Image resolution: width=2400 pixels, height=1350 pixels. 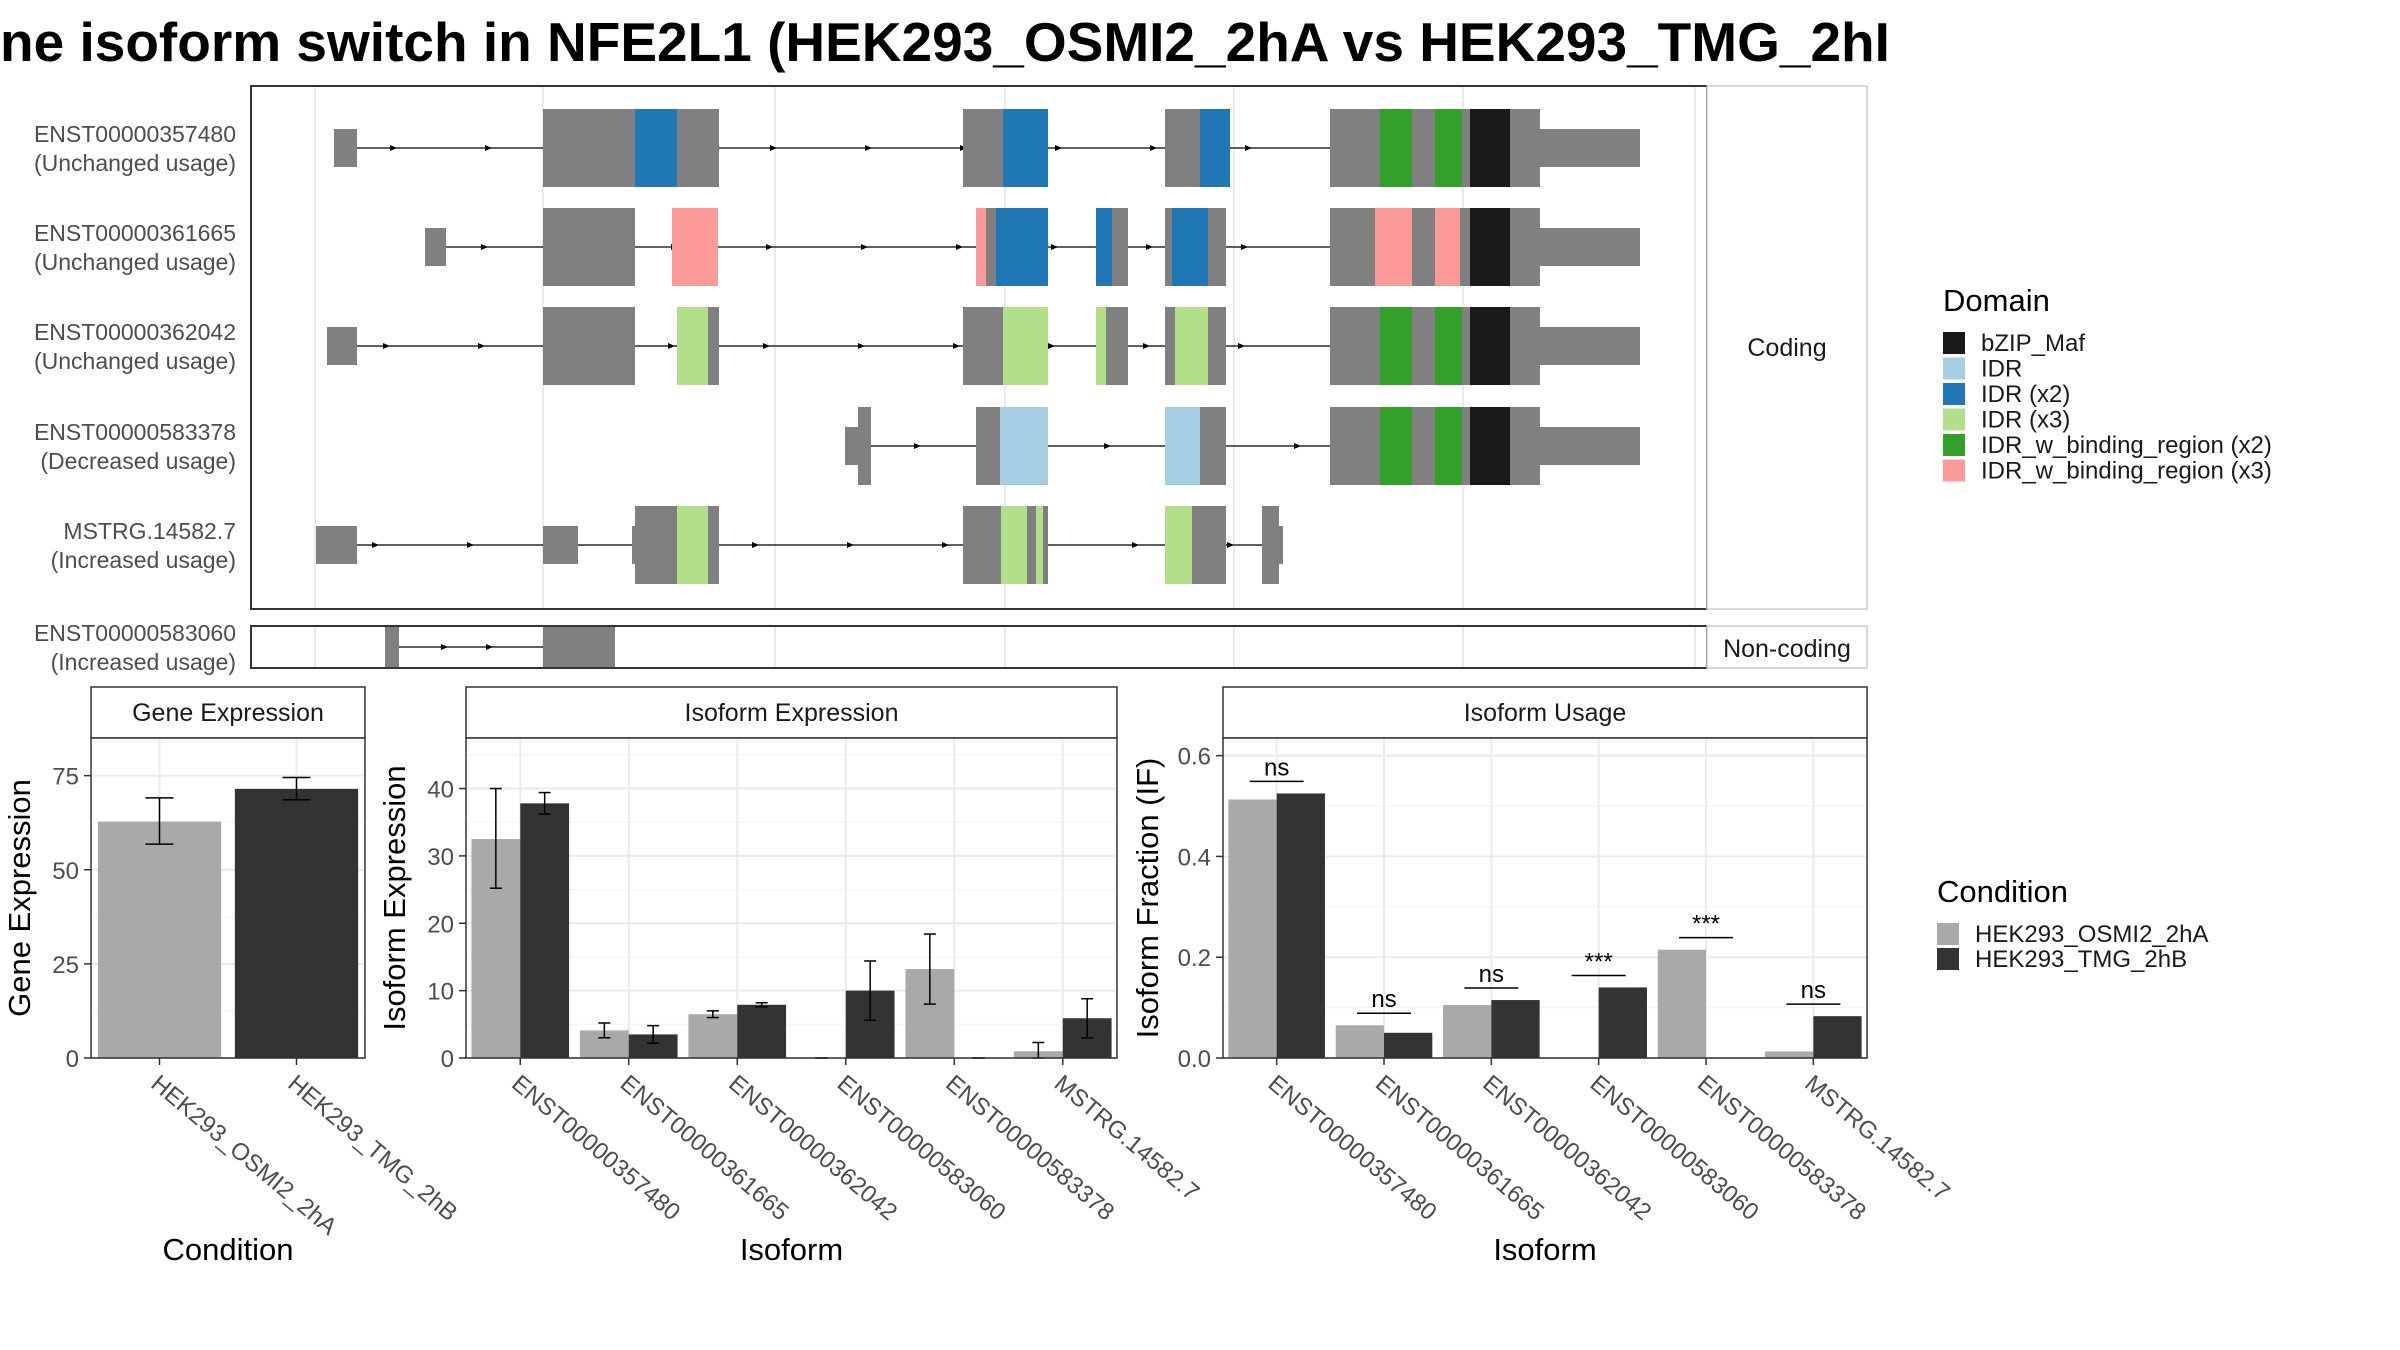 What do you see at coordinates (135, 633) in the screenshot?
I see `transcript-id-label: ENST00000583060` at bounding box center [135, 633].